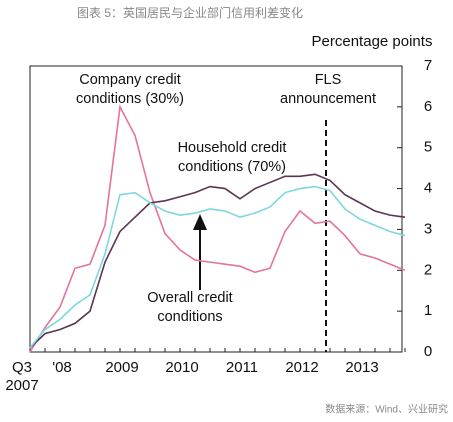 This screenshot has height=422, width=453. Describe the element at coordinates (189, 317) in the screenshot. I see `annotation: conditions` at that location.